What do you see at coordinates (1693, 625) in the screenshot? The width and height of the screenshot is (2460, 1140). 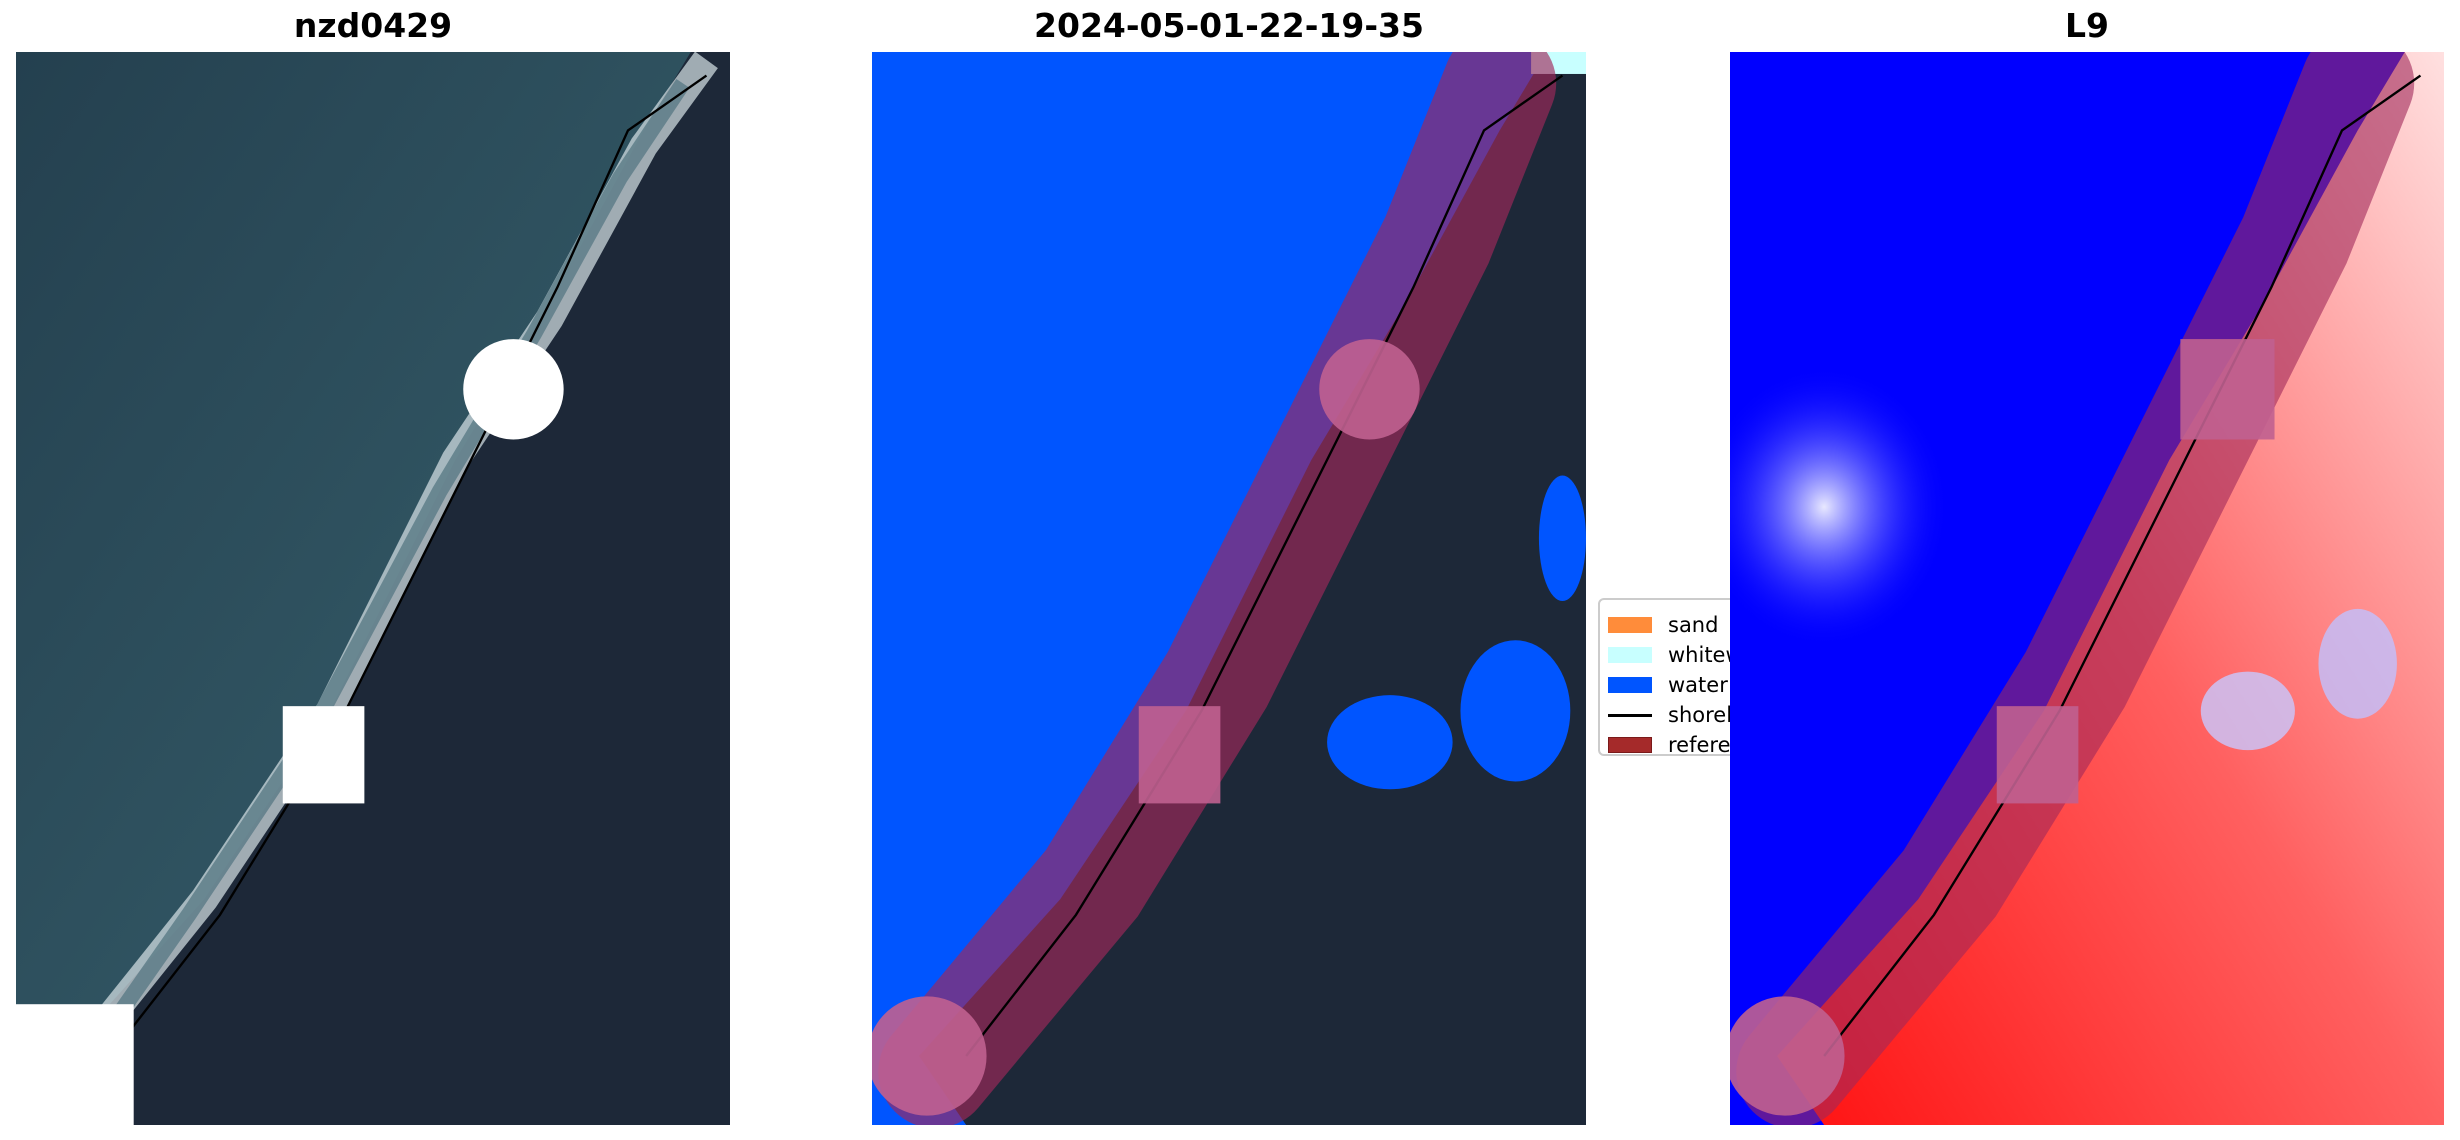 I see `legend-label: sand` at bounding box center [1693, 625].